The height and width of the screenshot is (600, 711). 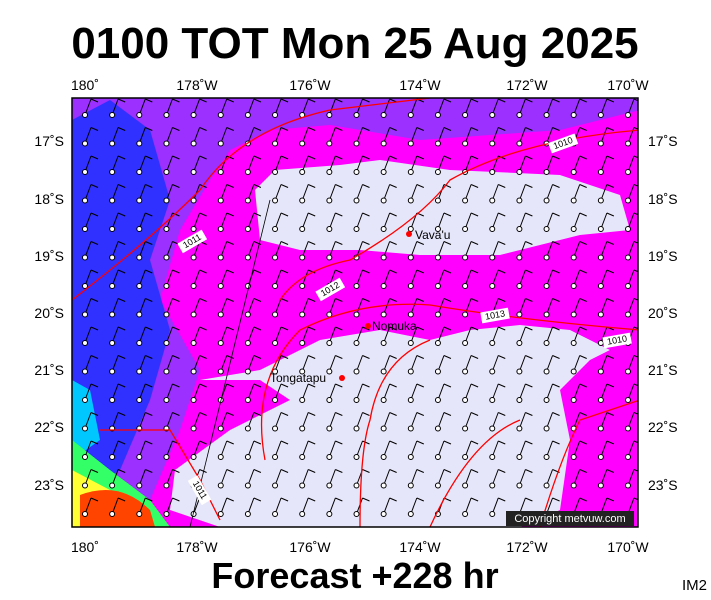 What do you see at coordinates (663, 427) in the screenshot?
I see `lat-label: 22˚S` at bounding box center [663, 427].